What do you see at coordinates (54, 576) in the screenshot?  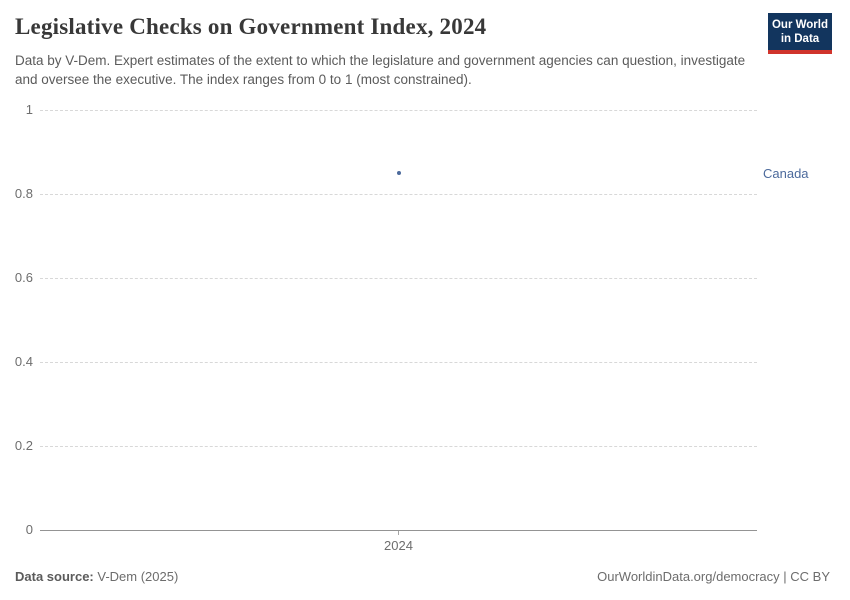 I see `data-source-label: Data source:` at bounding box center [54, 576].